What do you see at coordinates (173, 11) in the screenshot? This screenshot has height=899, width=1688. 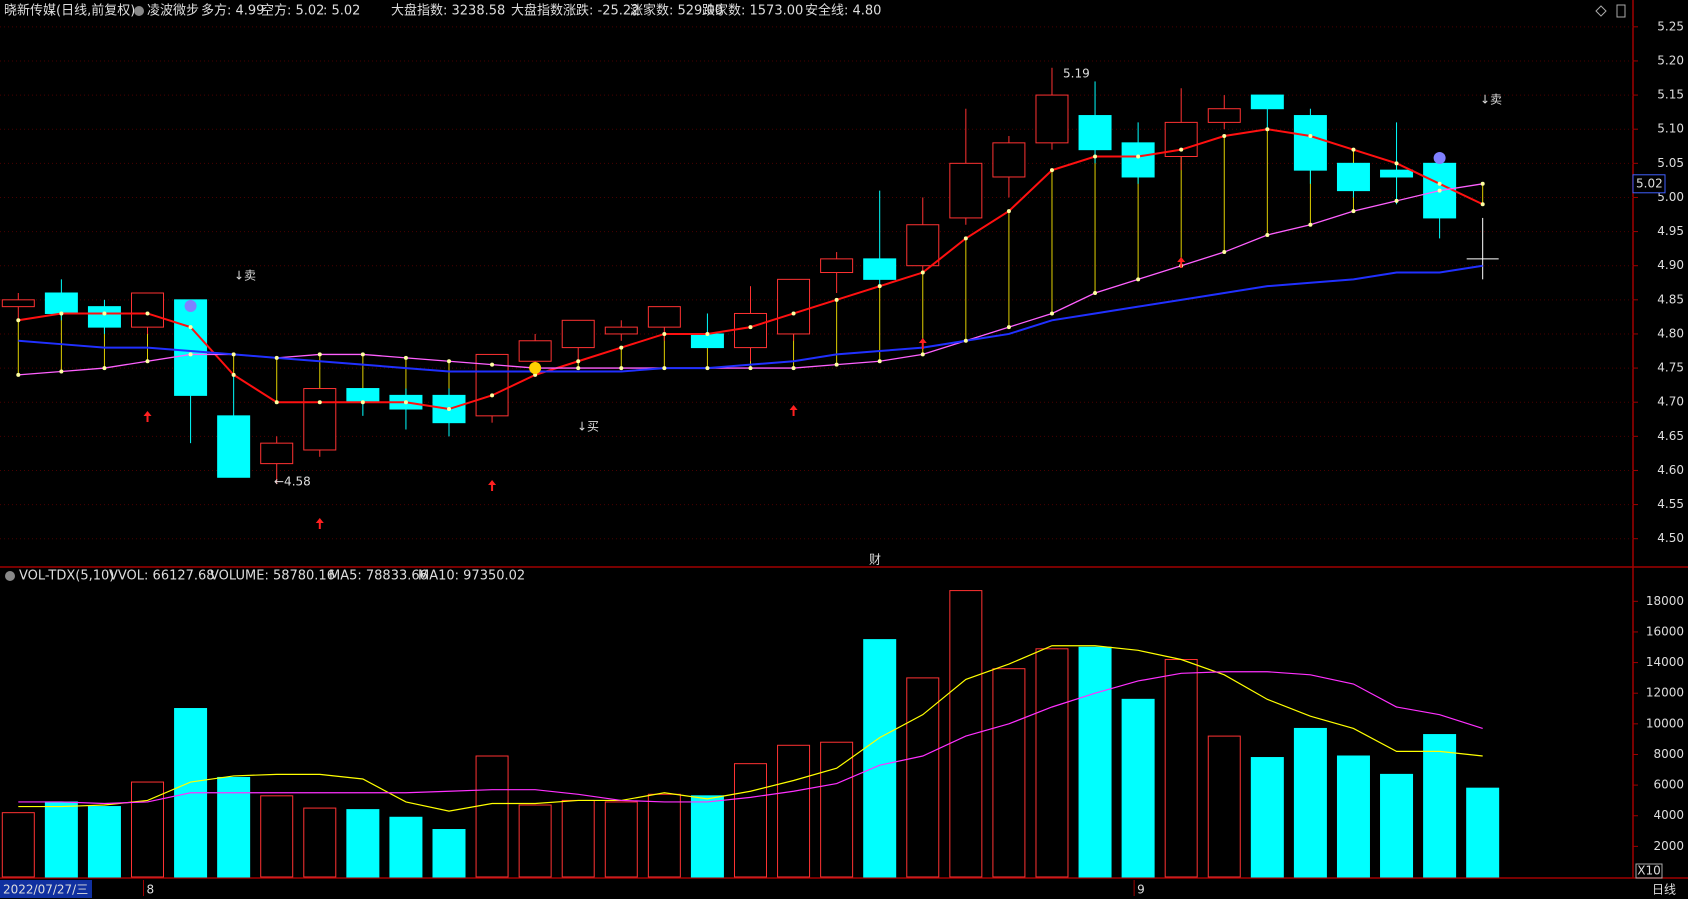 I see `indicator-name: 凌波微步` at bounding box center [173, 11].